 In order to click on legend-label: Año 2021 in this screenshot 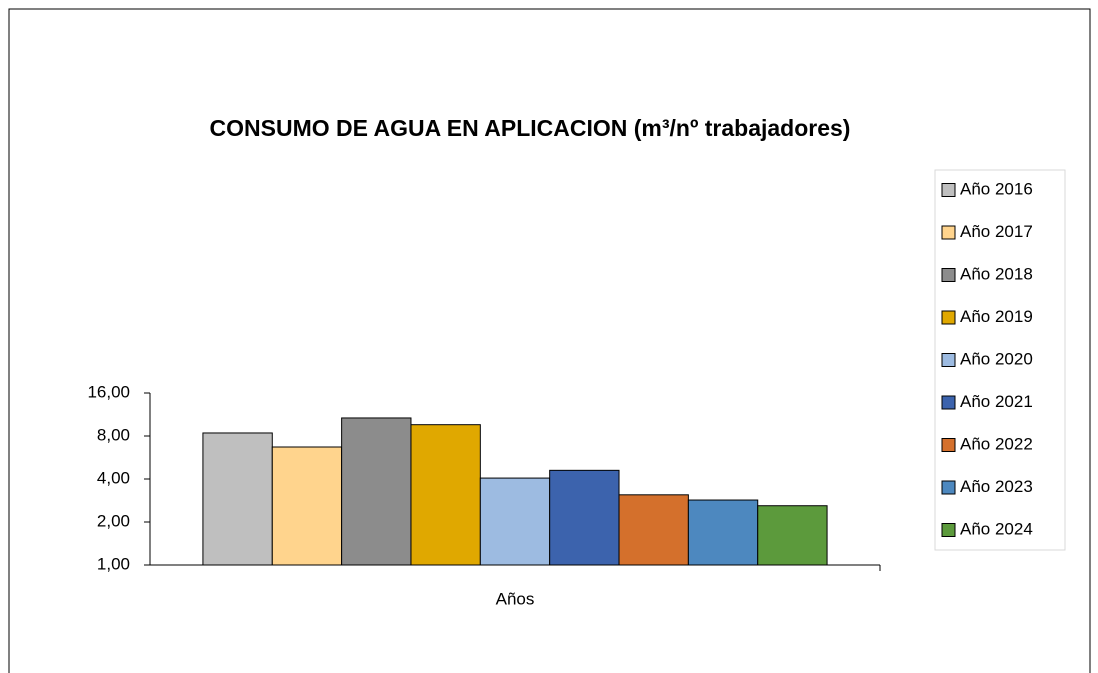, I will do `click(996, 401)`.